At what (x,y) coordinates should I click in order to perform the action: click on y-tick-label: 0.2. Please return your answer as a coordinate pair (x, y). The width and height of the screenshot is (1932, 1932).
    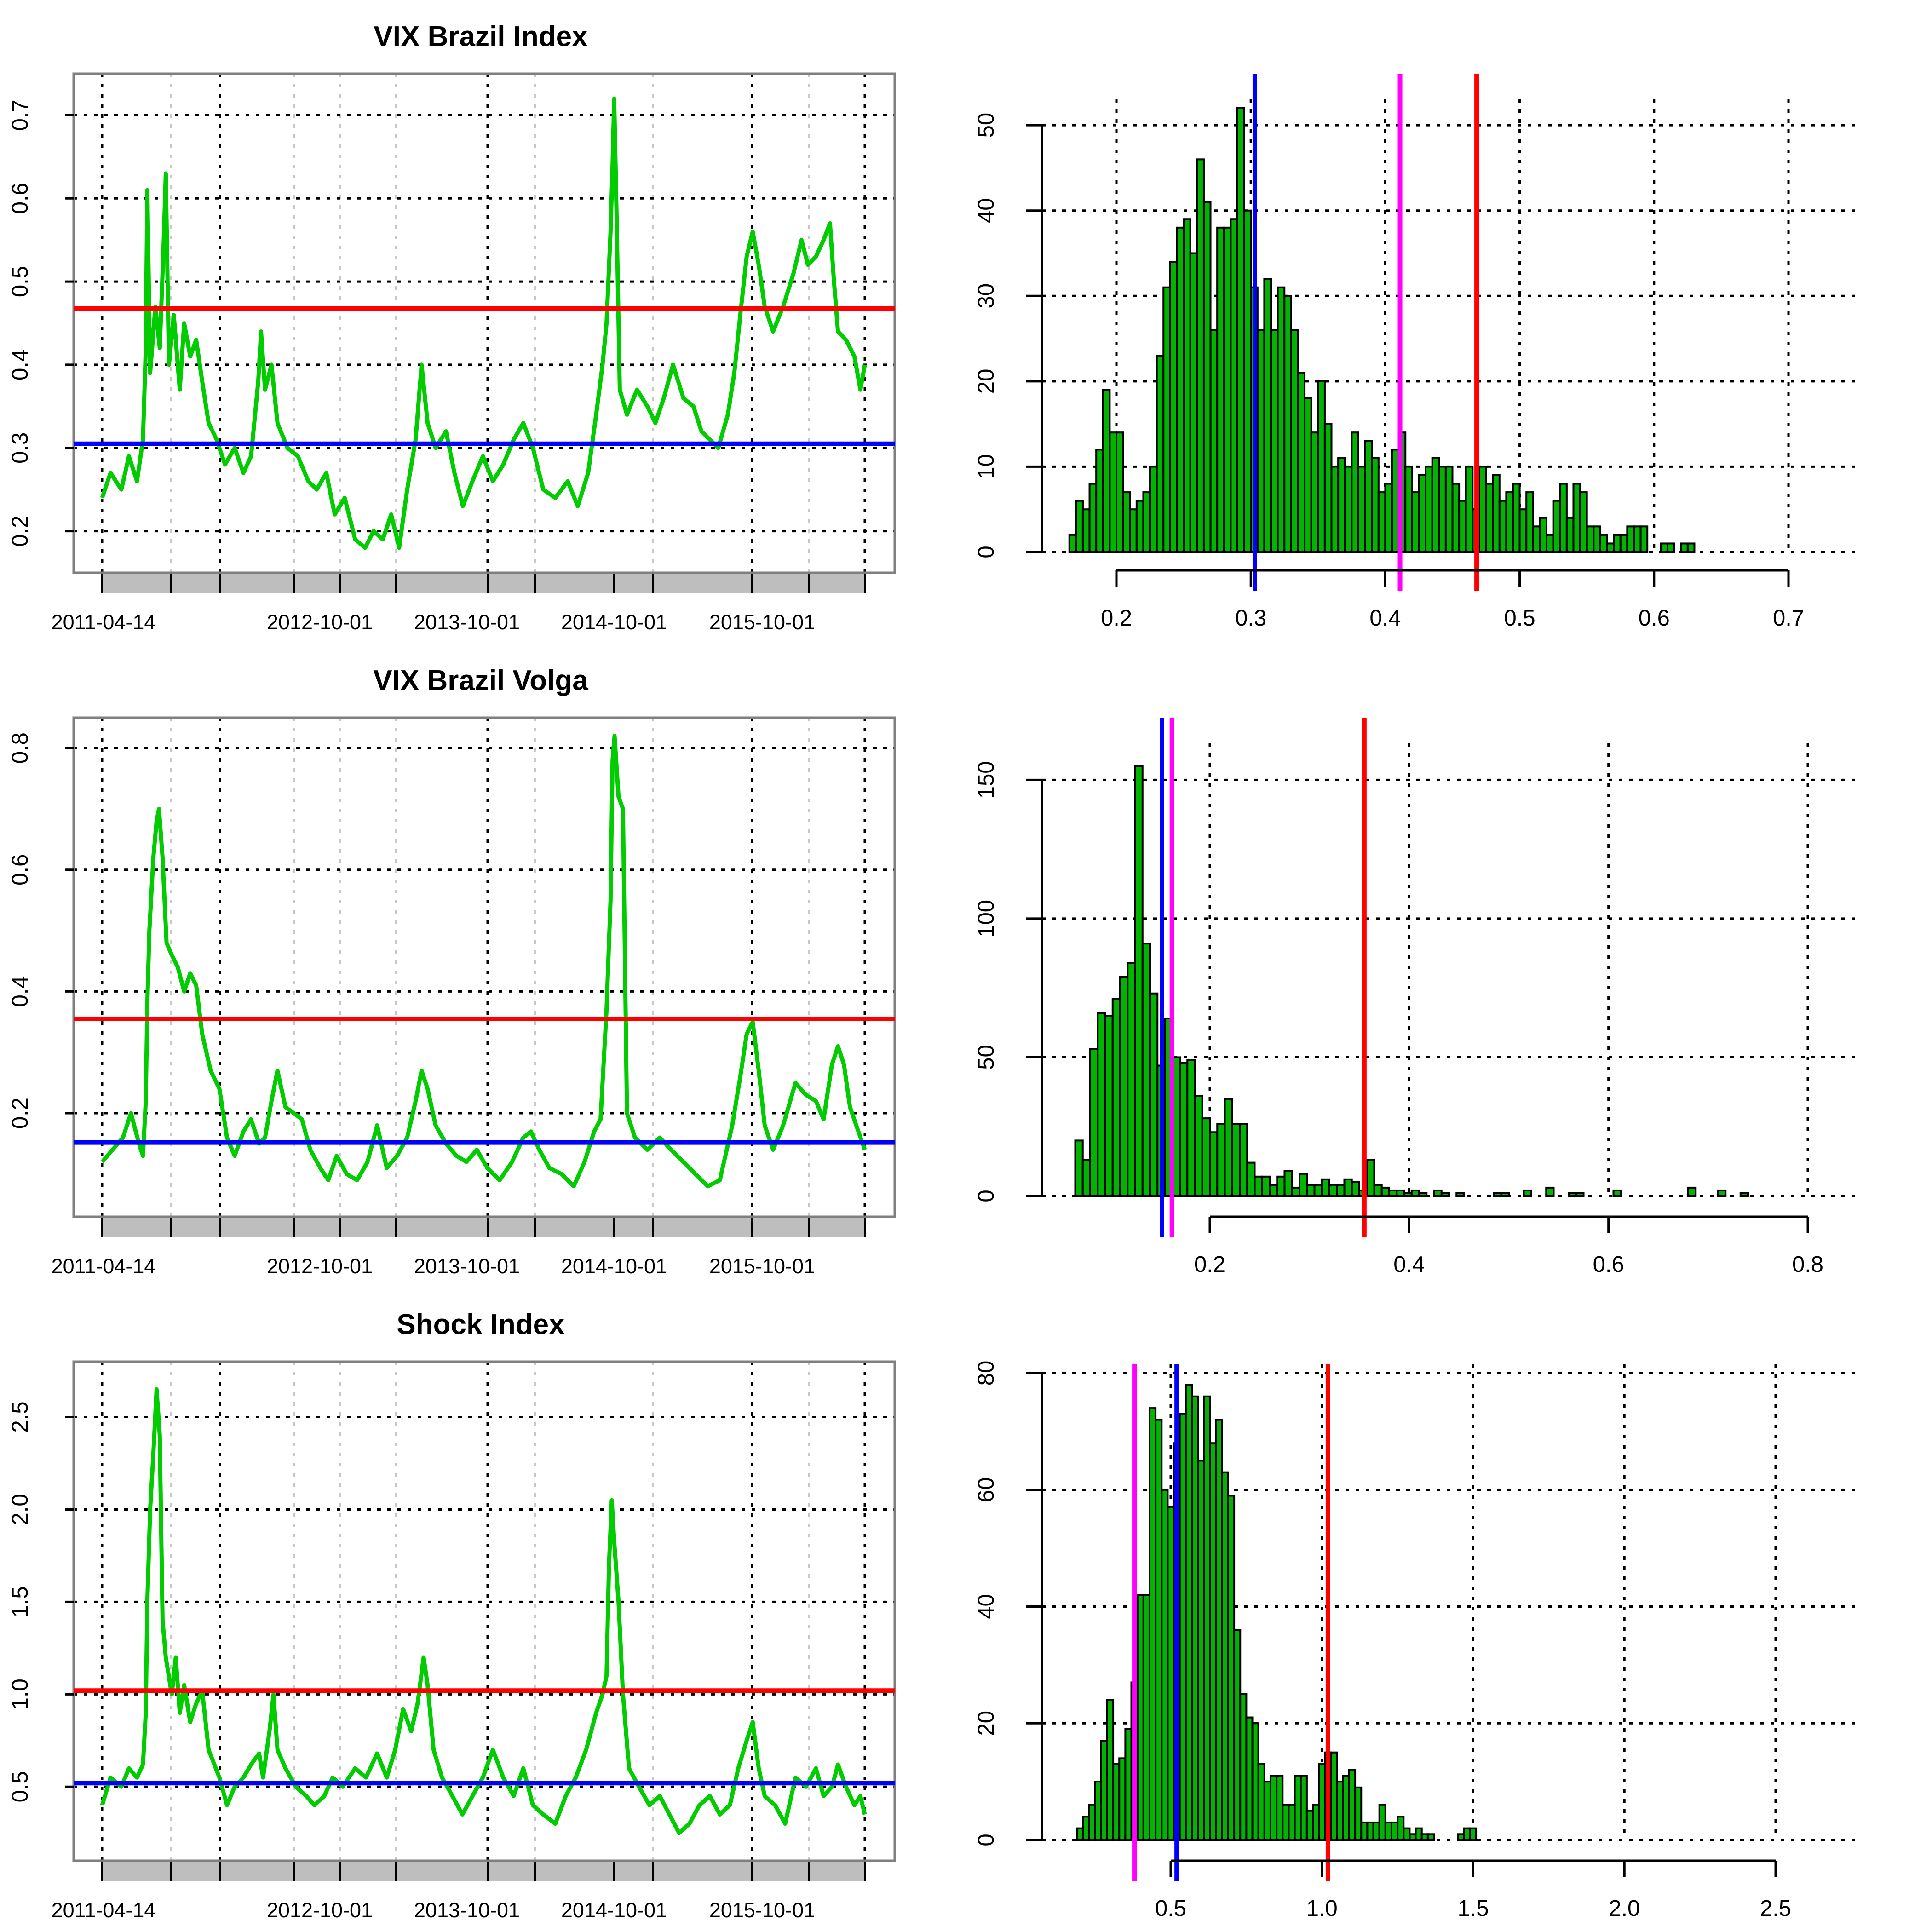
    Looking at the image, I should click on (20, 1113).